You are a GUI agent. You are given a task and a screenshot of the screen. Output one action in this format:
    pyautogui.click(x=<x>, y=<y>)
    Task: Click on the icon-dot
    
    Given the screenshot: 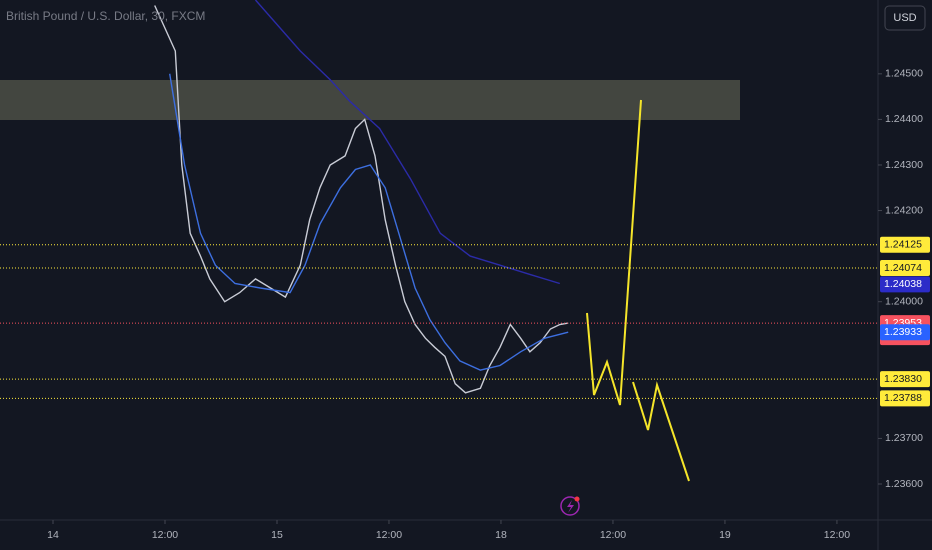 What is the action you would take?
    pyautogui.click(x=577, y=499)
    